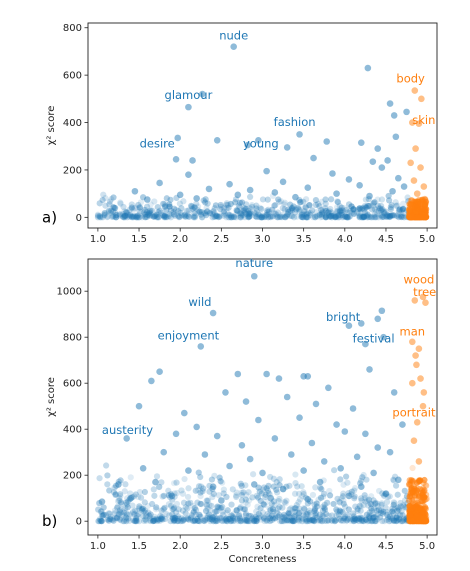 Image resolution: width=470 pixels, height=571 pixels. What do you see at coordinates (72, 76) in the screenshot?
I see `y-tick-label: 600` at bounding box center [72, 76].